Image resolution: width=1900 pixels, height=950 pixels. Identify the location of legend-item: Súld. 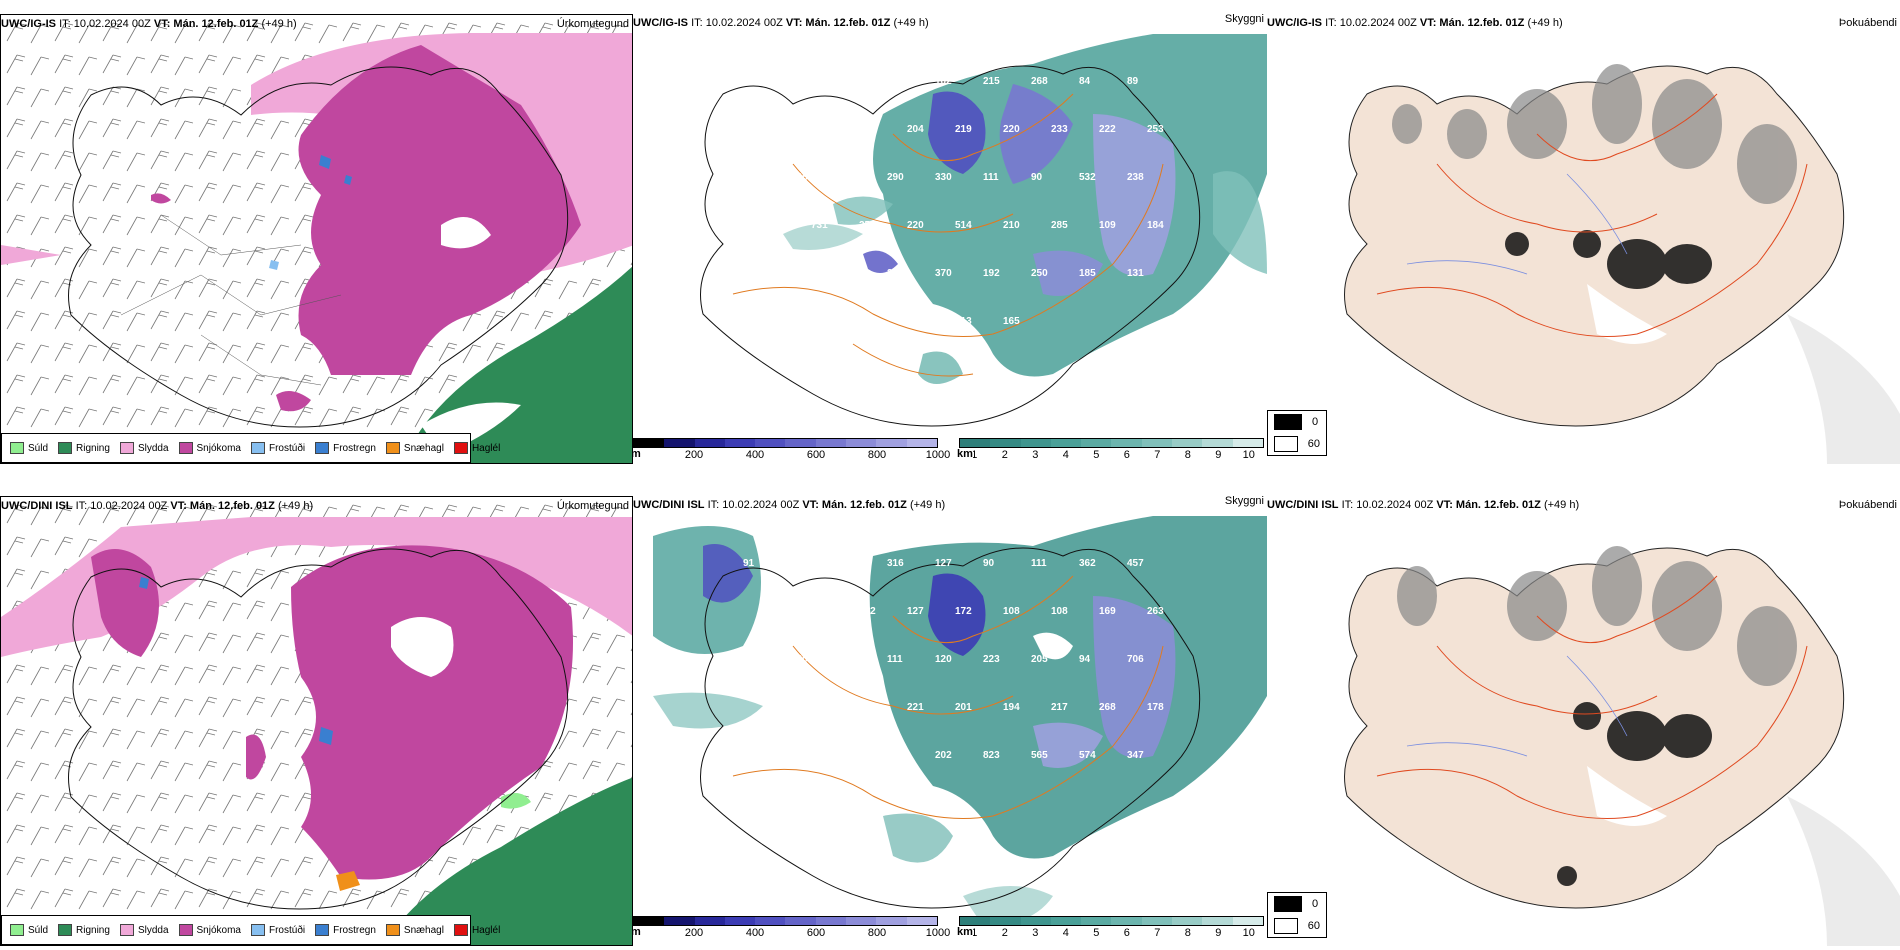
(29, 448).